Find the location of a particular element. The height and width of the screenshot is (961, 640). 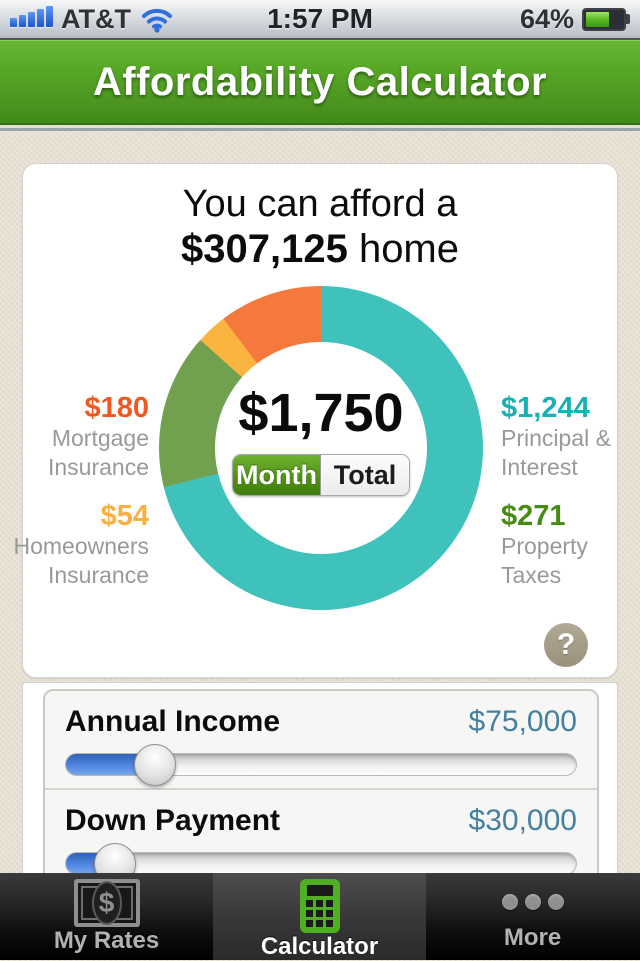

app-header: Affordability Calculator is located at coordinates (320, 82).